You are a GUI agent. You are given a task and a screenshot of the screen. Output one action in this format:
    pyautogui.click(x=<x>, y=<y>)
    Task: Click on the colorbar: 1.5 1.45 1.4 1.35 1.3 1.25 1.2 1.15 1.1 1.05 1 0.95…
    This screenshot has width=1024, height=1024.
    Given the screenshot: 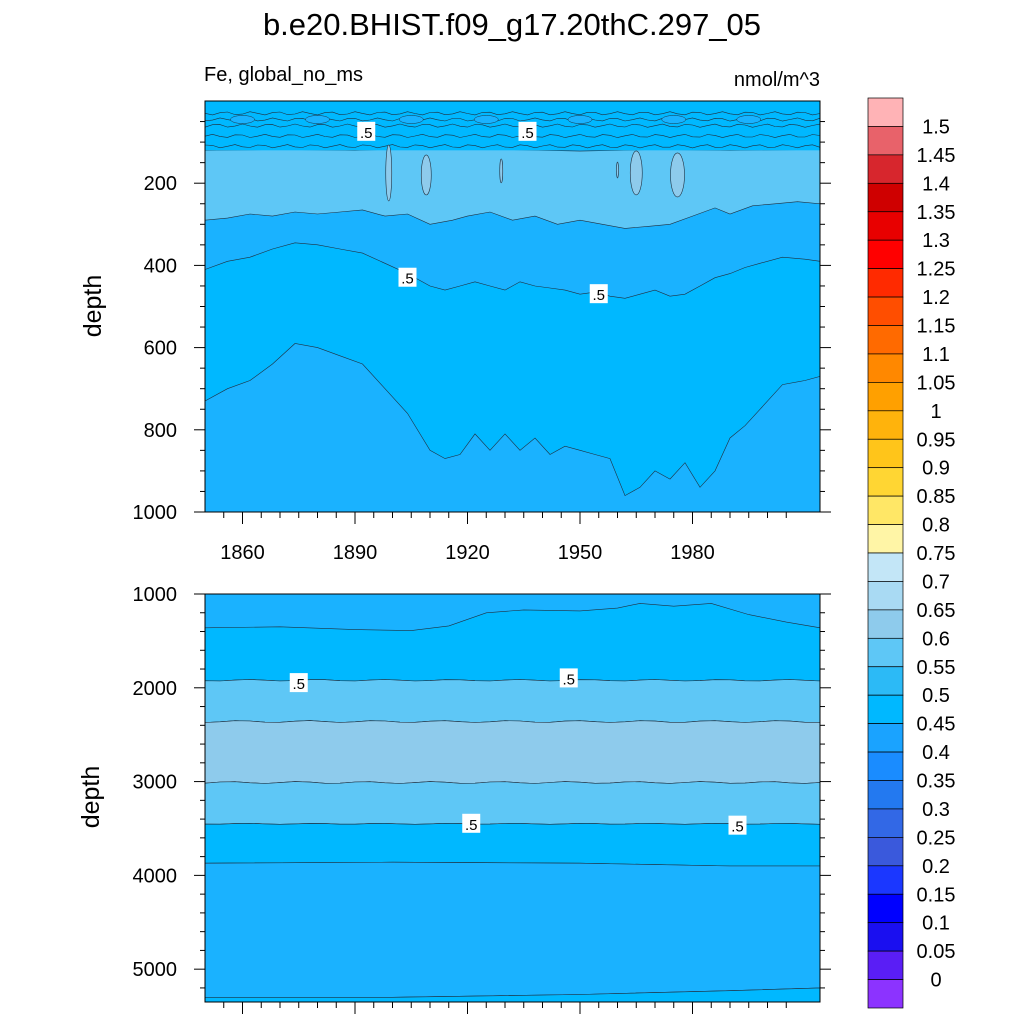 What is the action you would take?
    pyautogui.click(x=911, y=553)
    